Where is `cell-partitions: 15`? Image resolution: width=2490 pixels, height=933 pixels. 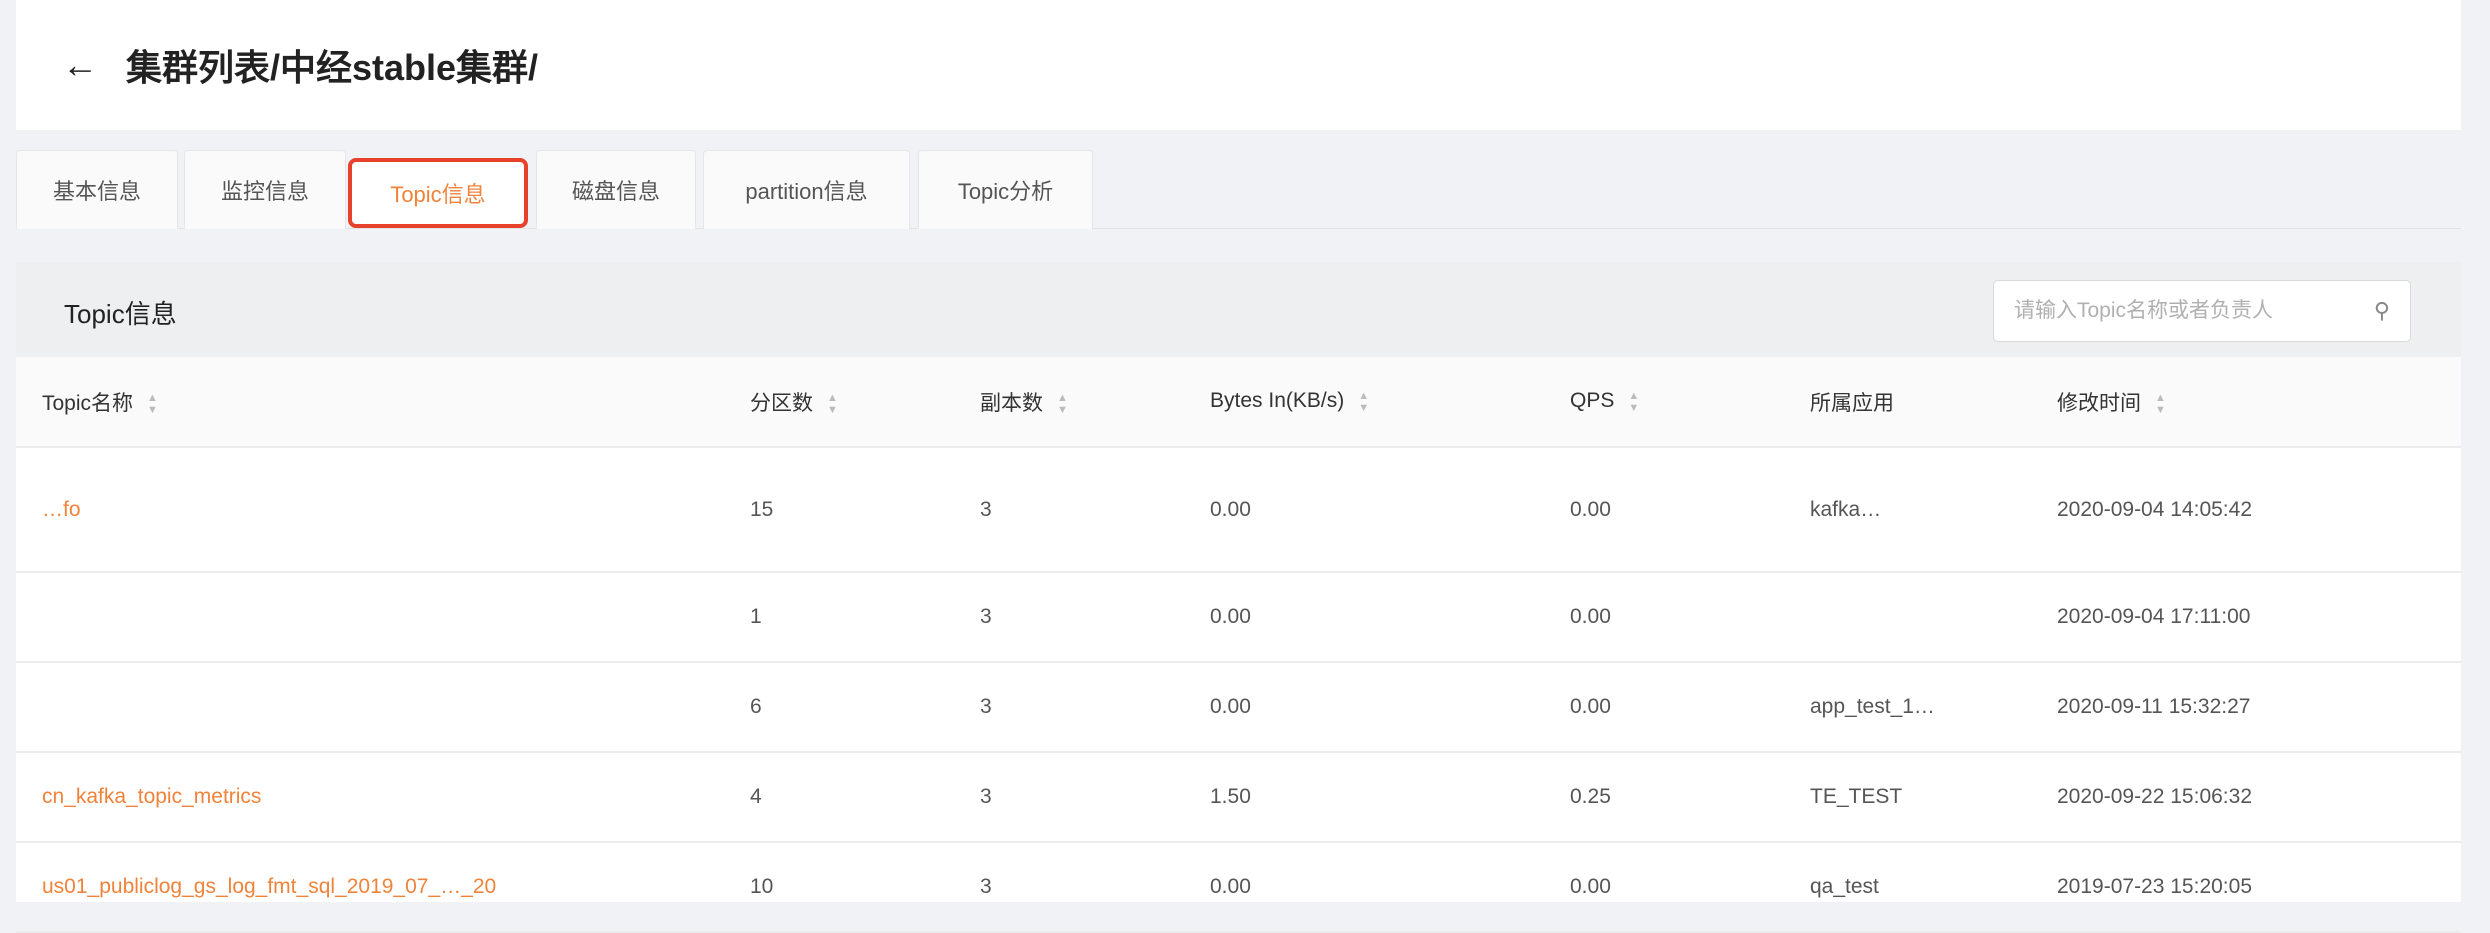 cell-partitions: 15 is located at coordinates (865, 510).